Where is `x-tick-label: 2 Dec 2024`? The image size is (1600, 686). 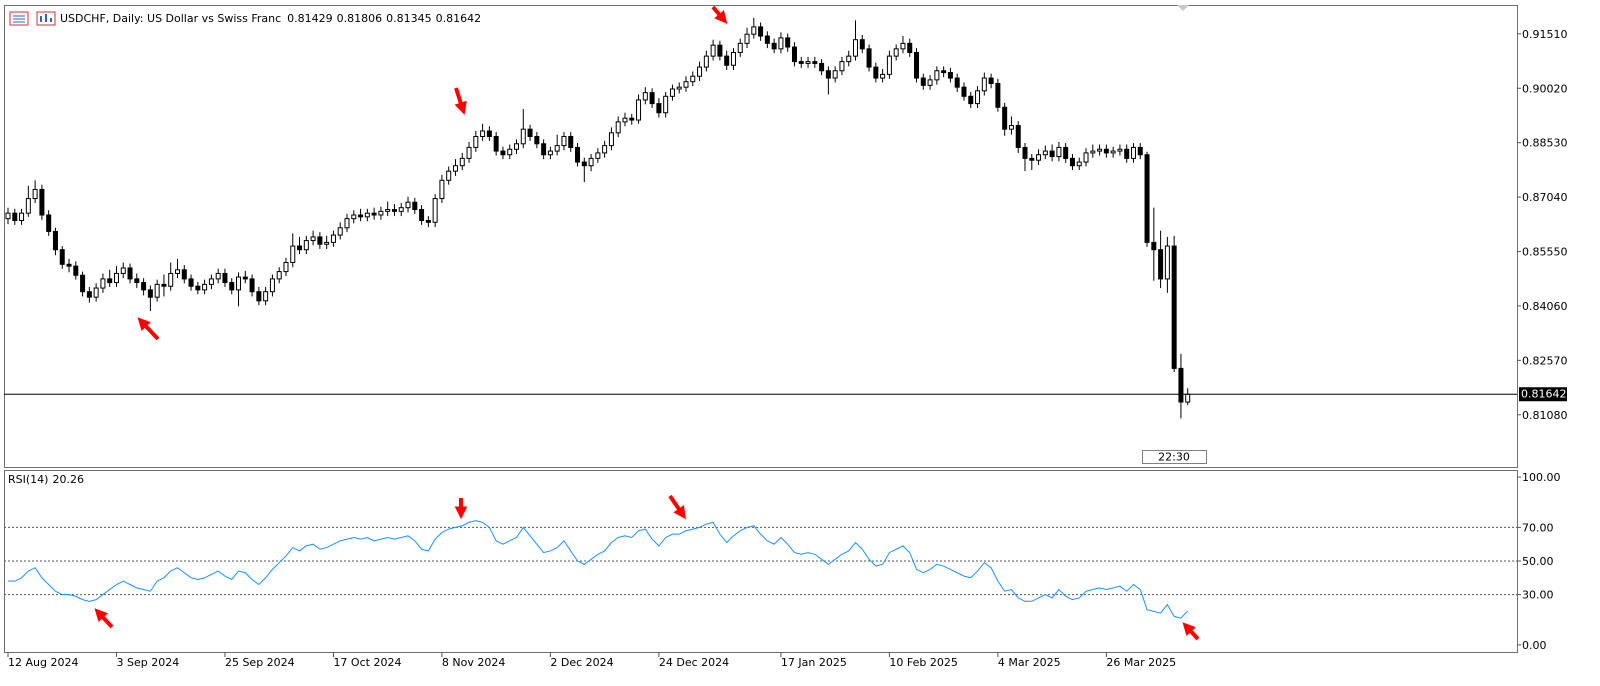 x-tick-label: 2 Dec 2024 is located at coordinates (581, 662).